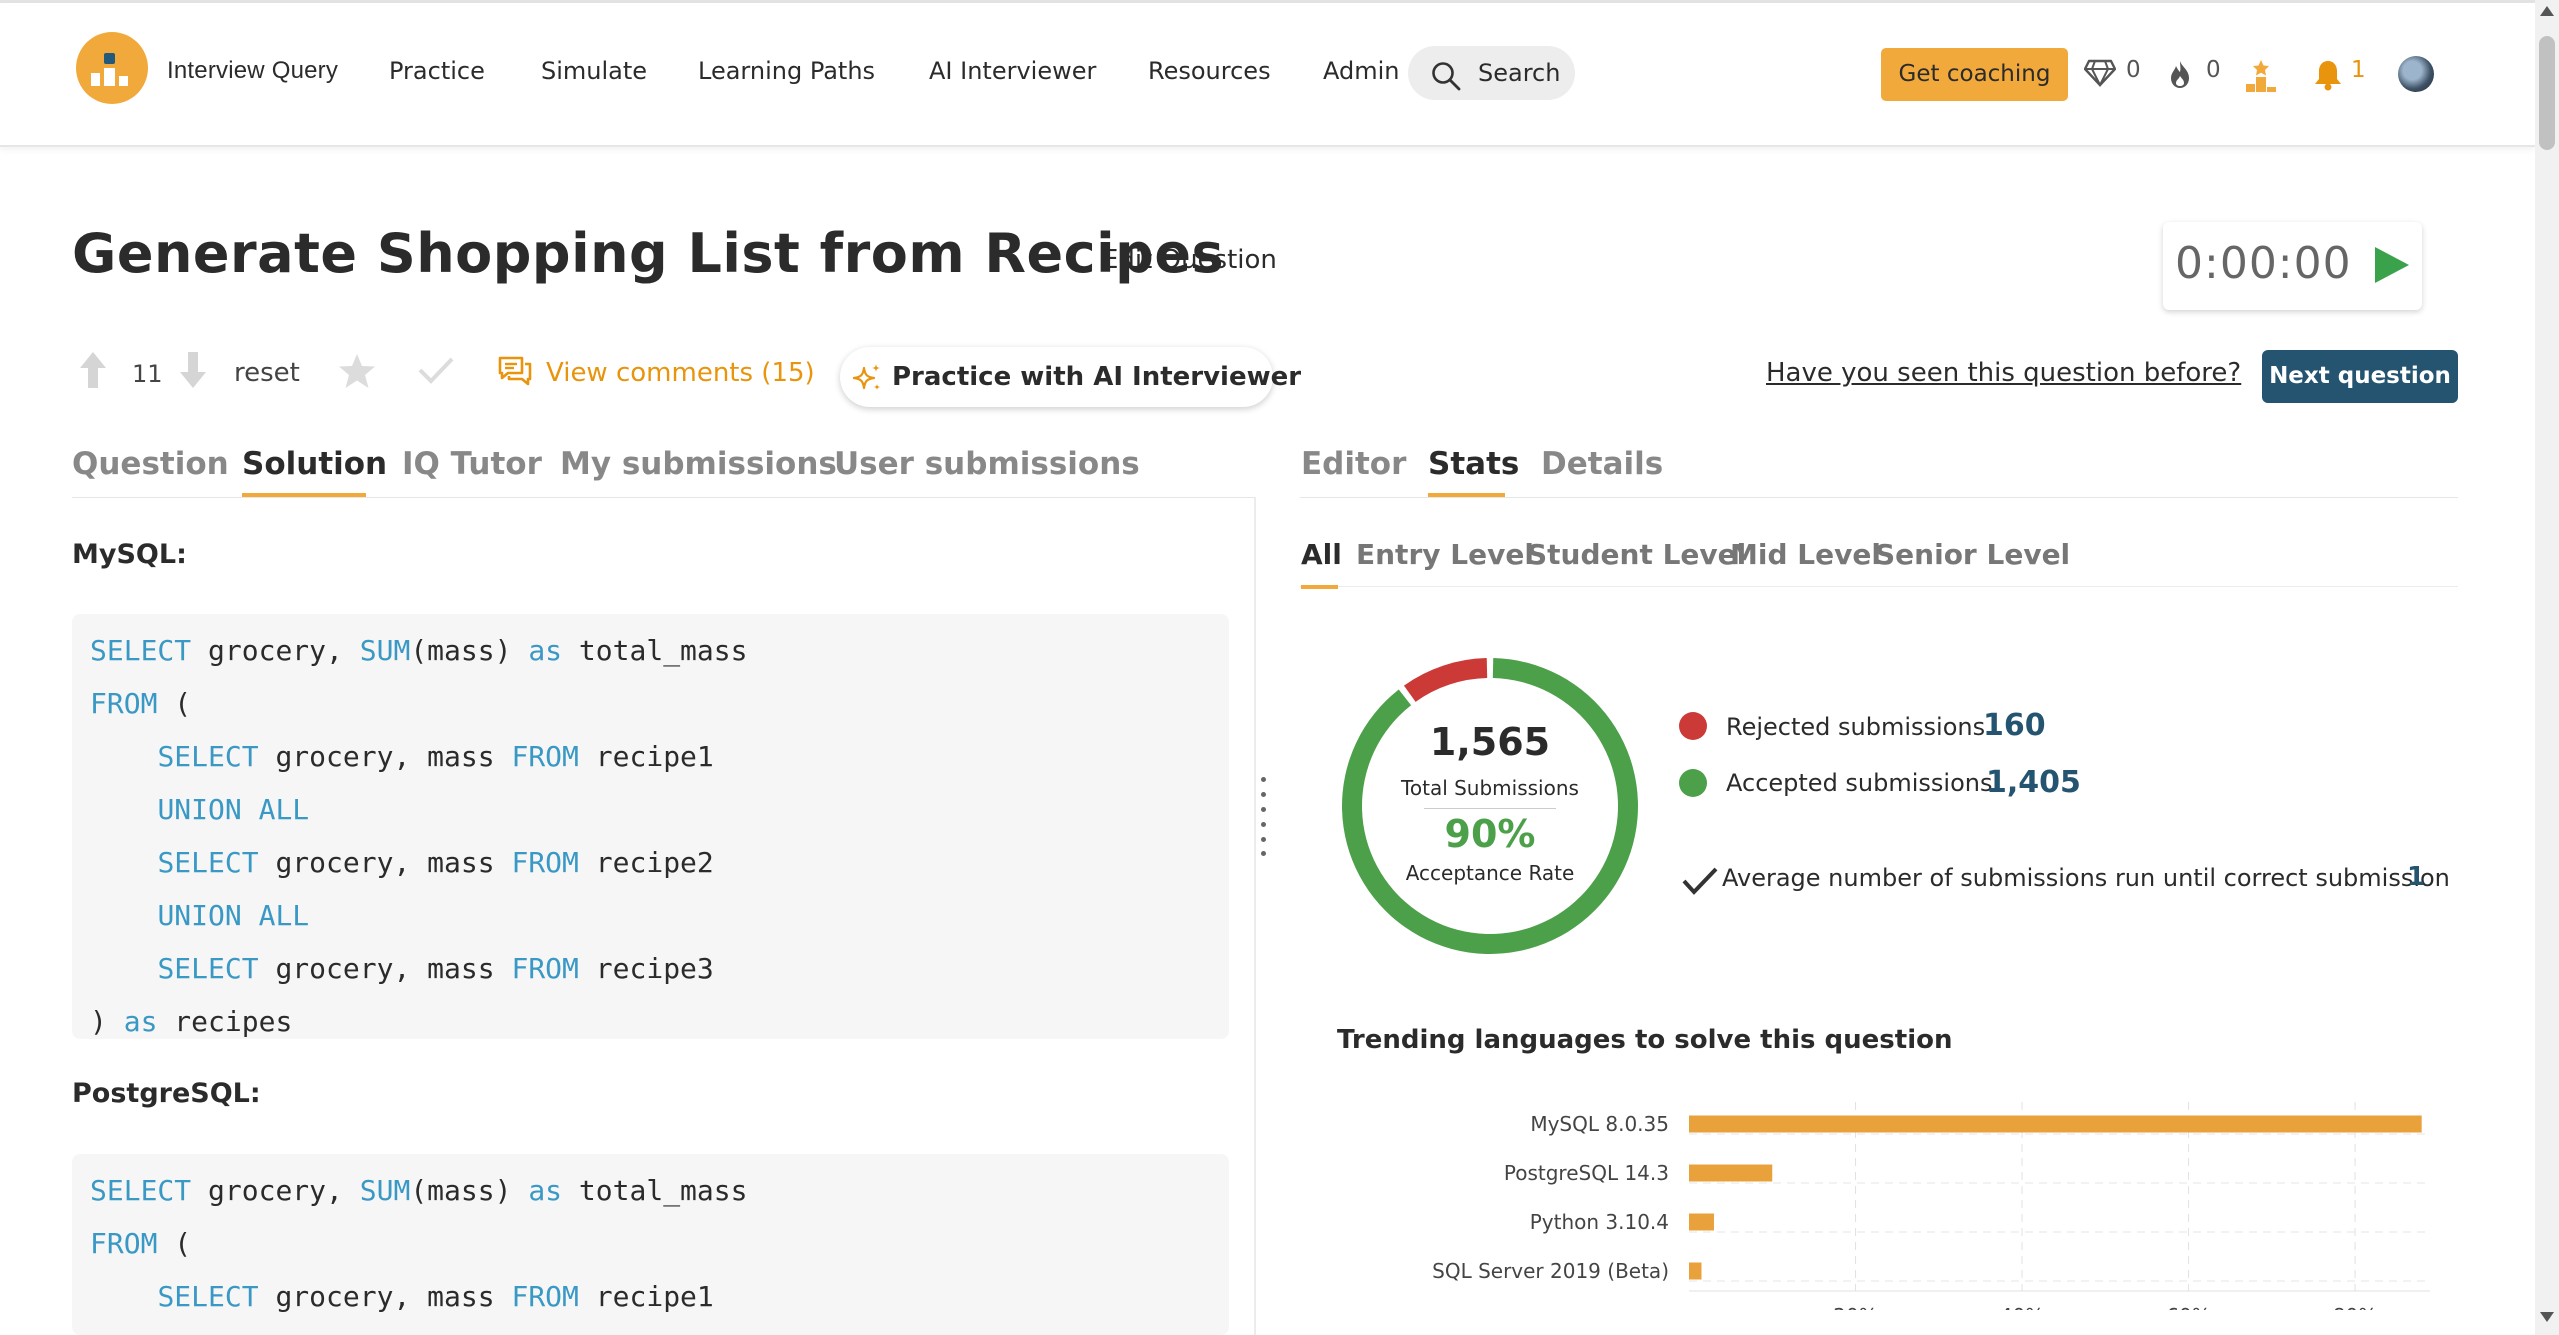 The height and width of the screenshot is (1335, 2559). What do you see at coordinates (1859, 783) in the screenshot?
I see `accepted-submissions-label: Accepted submissions` at bounding box center [1859, 783].